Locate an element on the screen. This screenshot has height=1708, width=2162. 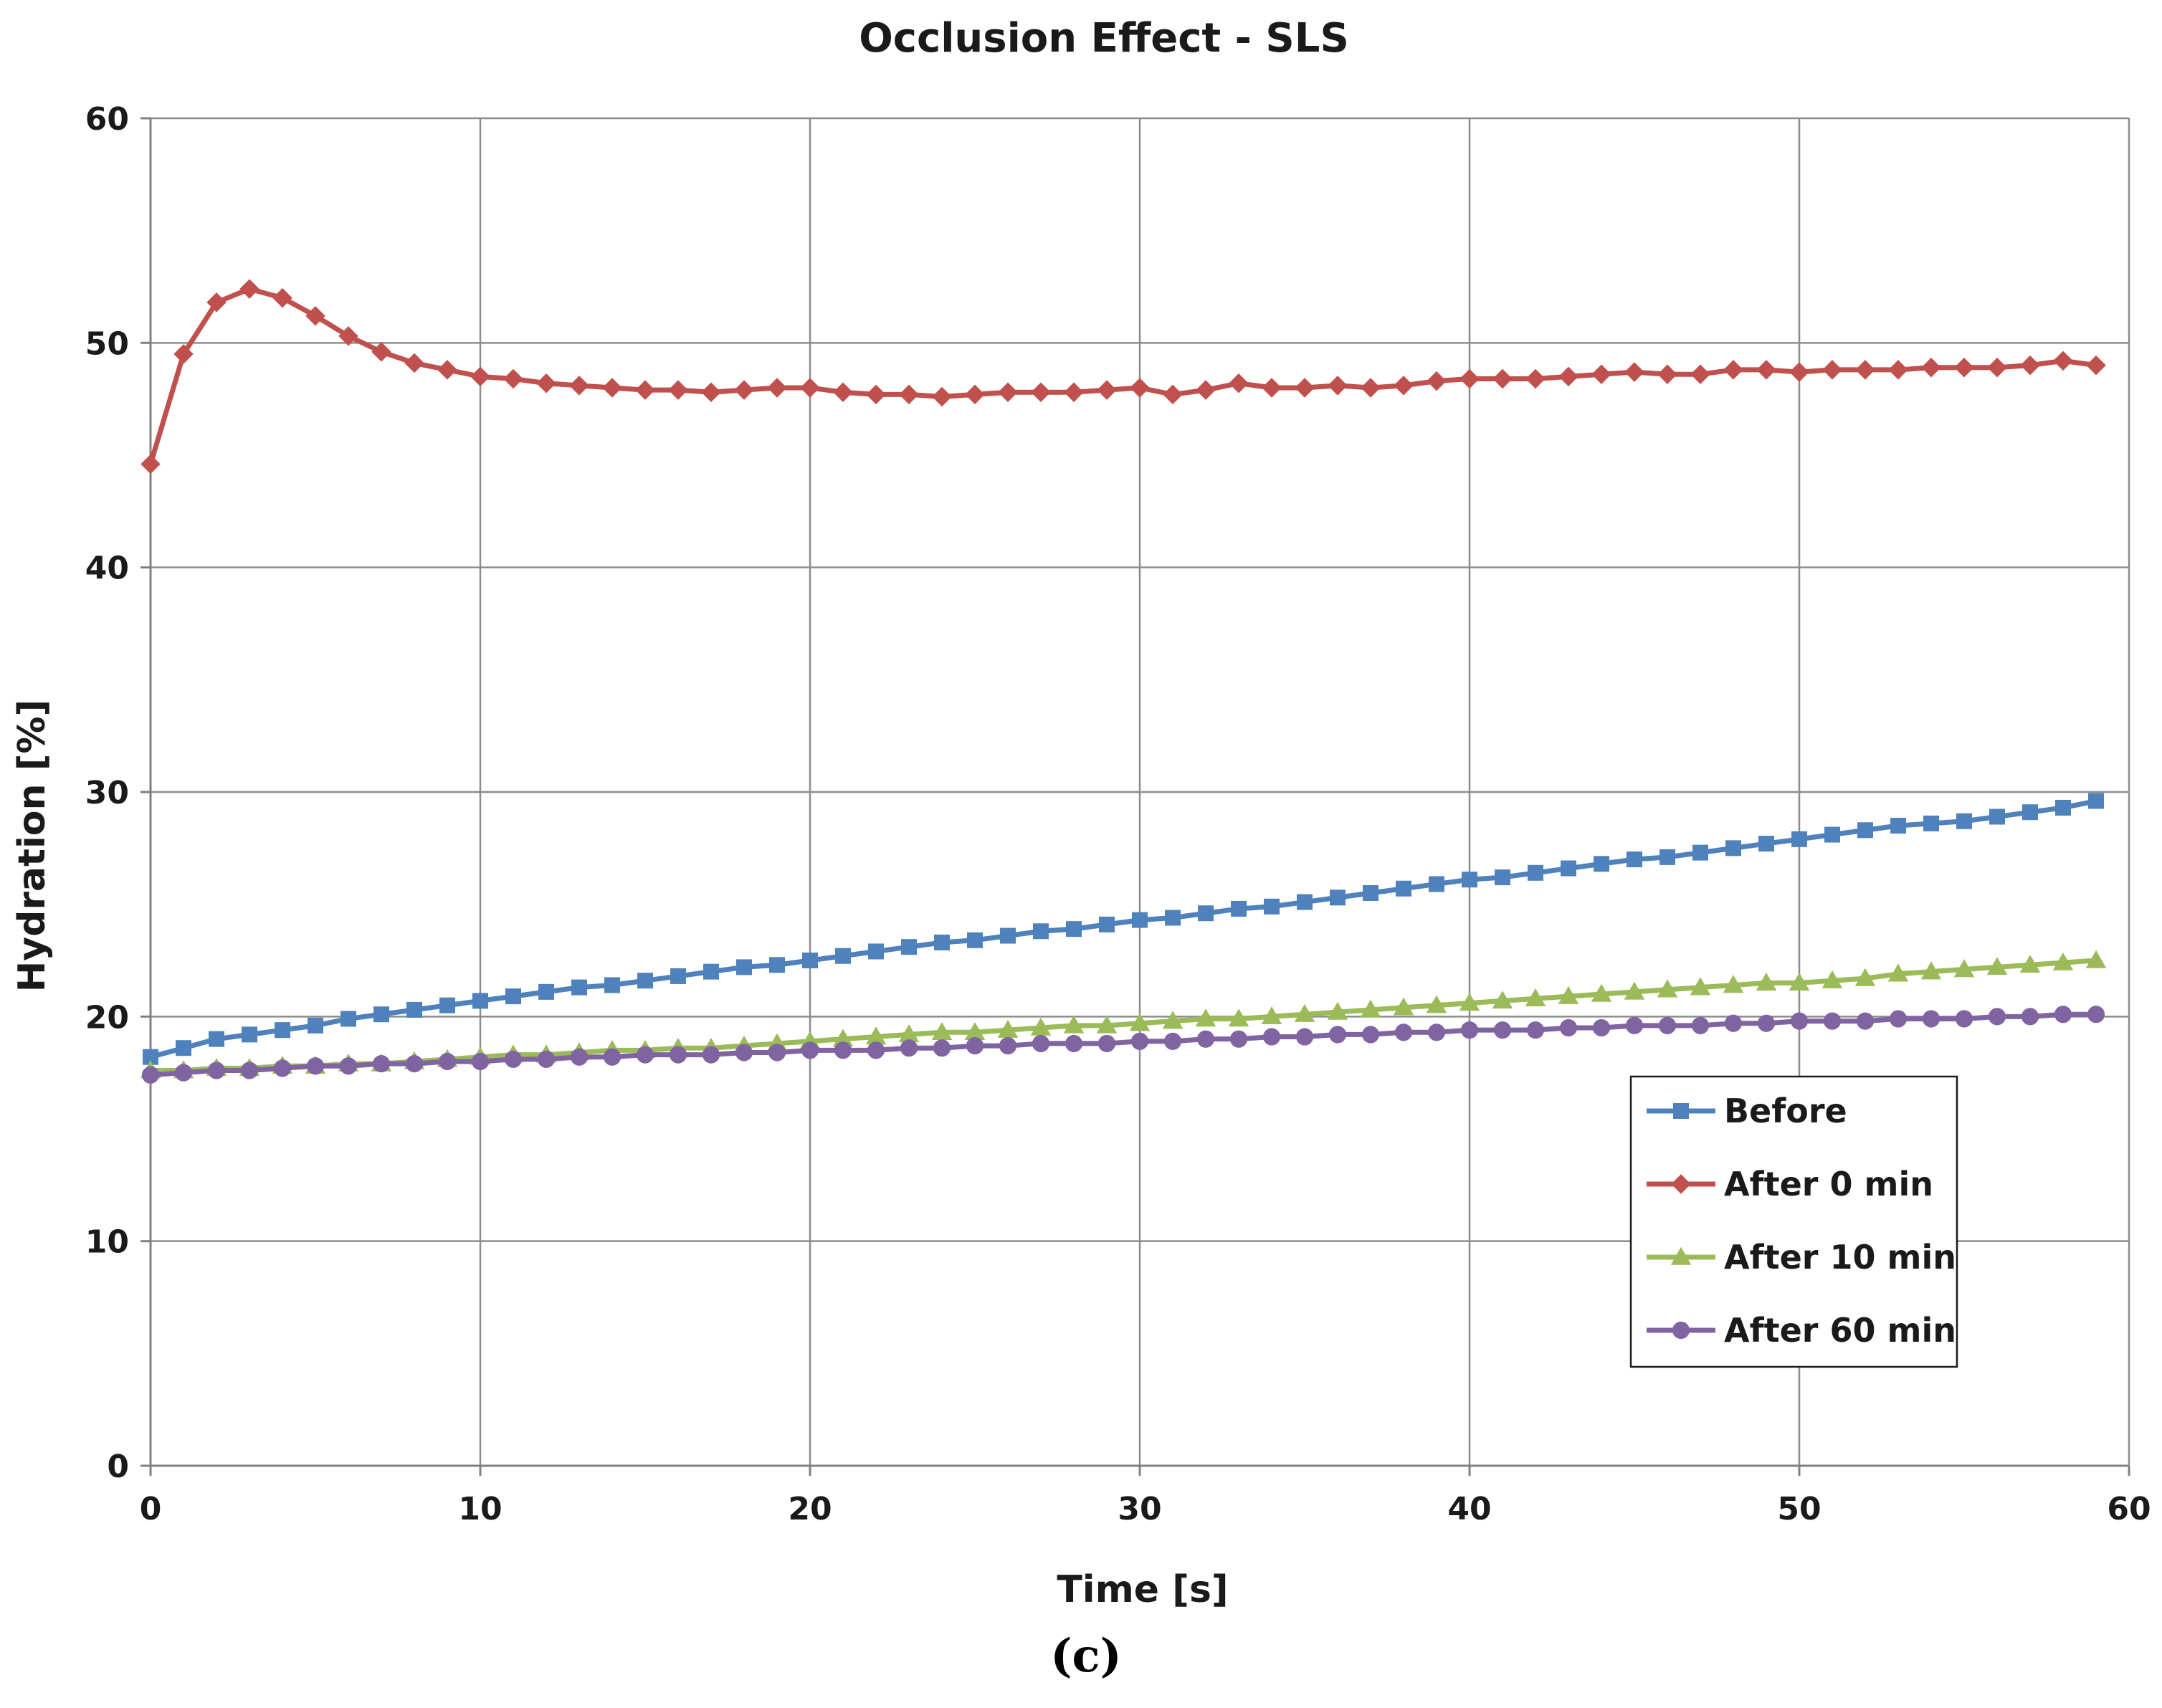
y-axis-label: Hydration [%] is located at coordinates (32, 846).